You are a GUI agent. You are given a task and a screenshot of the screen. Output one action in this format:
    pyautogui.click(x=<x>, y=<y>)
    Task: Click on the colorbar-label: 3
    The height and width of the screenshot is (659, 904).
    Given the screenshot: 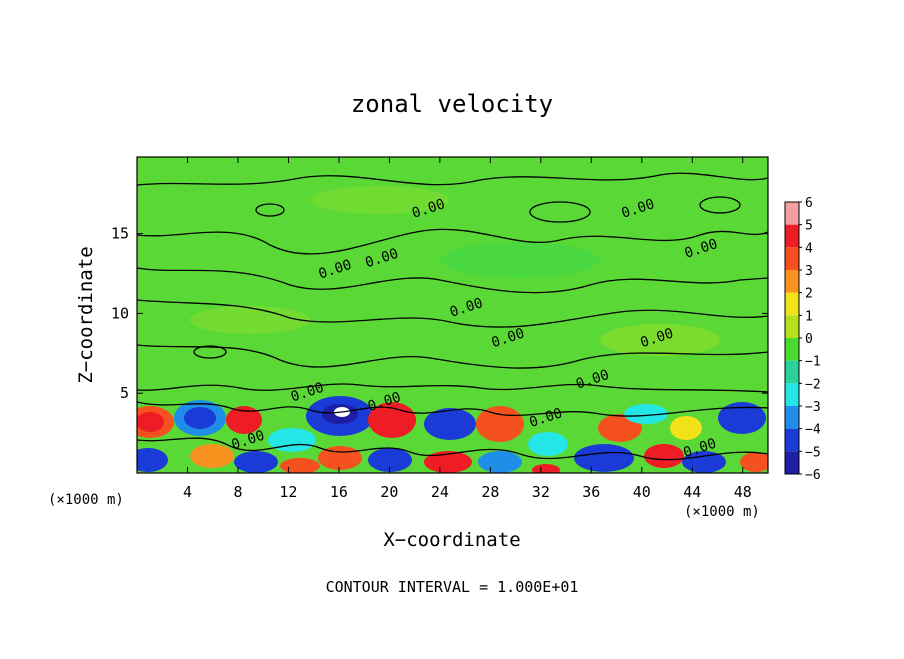 What is the action you would take?
    pyautogui.click(x=809, y=271)
    